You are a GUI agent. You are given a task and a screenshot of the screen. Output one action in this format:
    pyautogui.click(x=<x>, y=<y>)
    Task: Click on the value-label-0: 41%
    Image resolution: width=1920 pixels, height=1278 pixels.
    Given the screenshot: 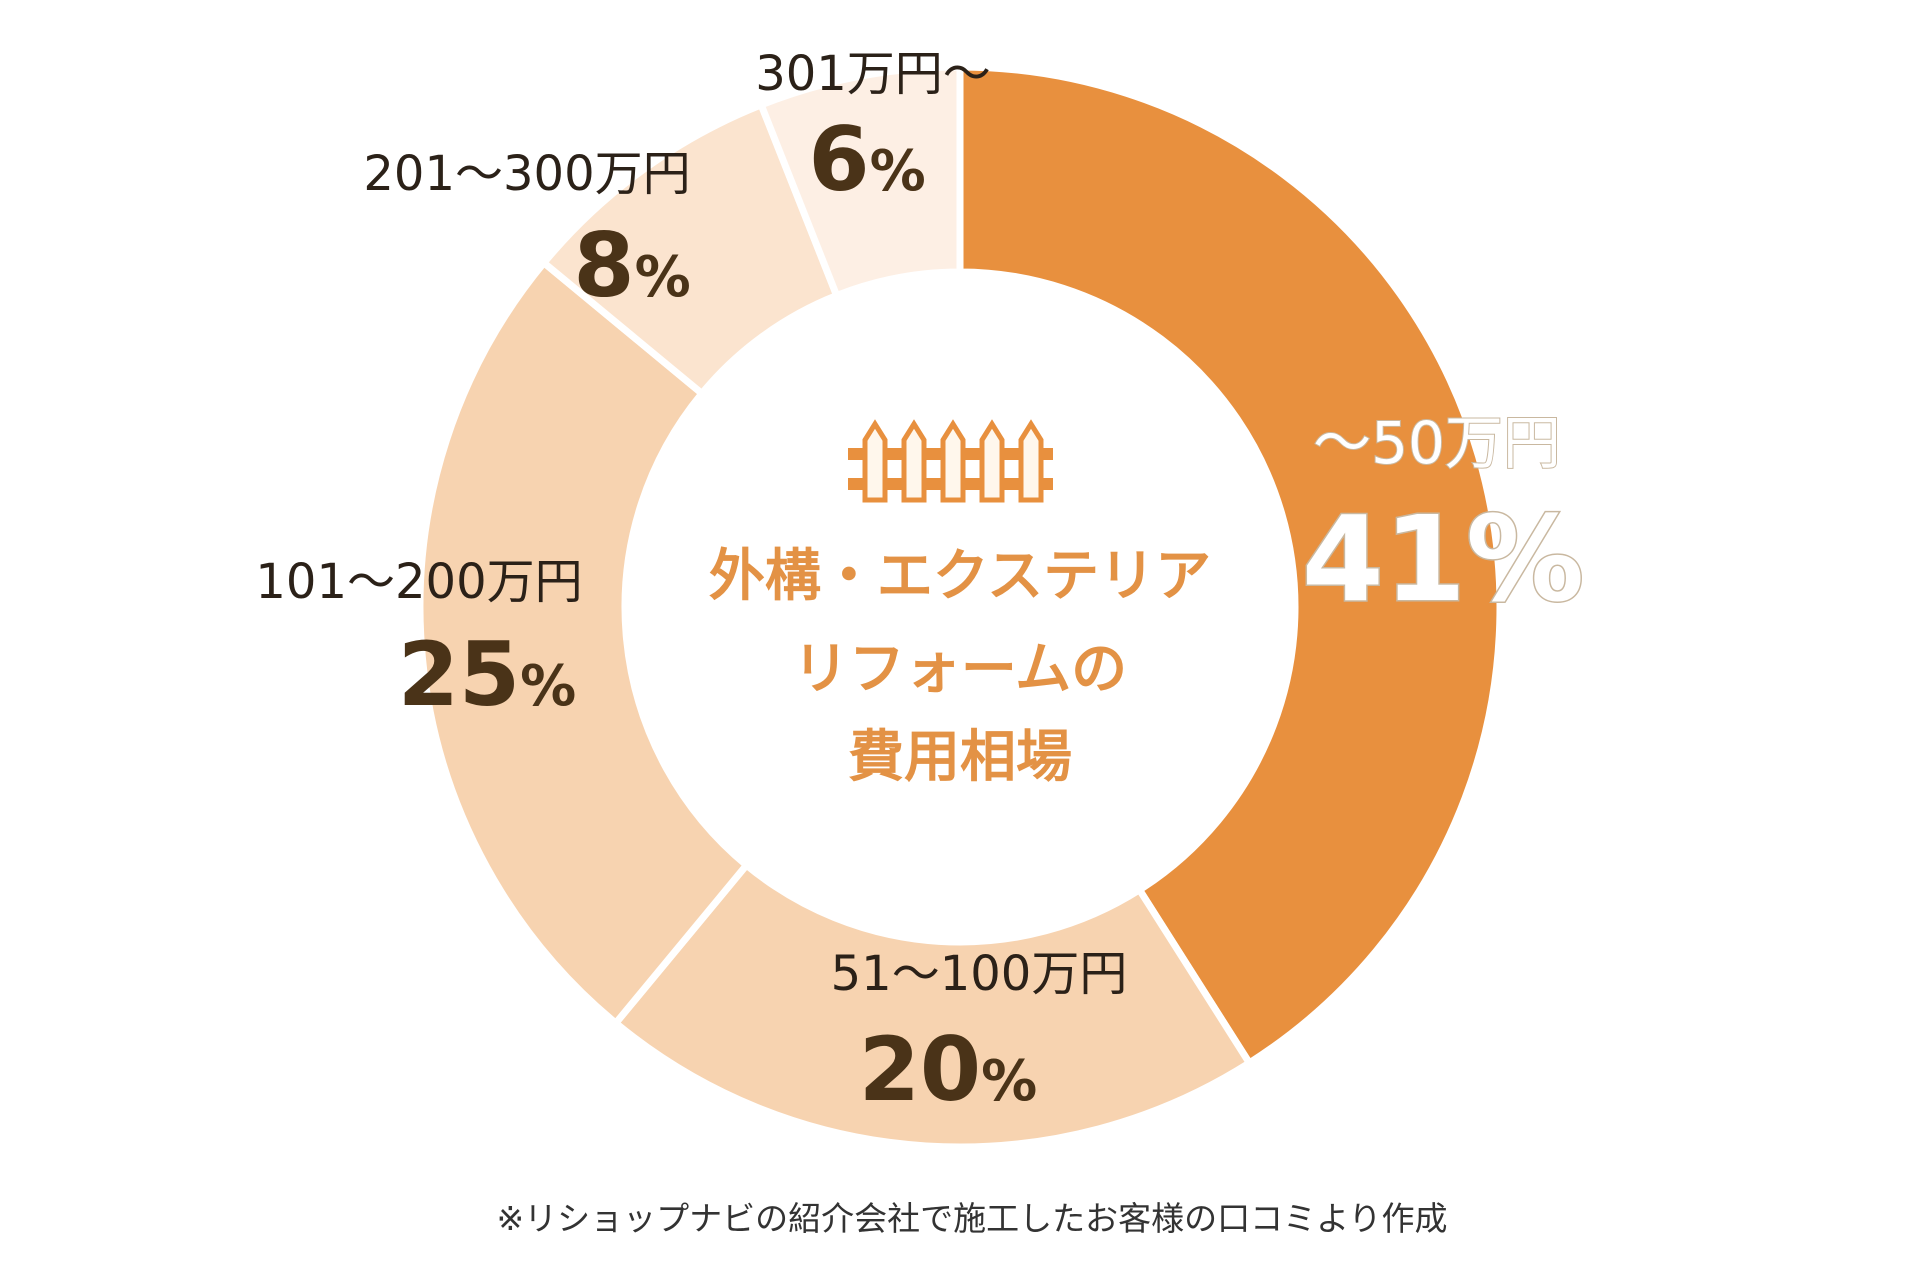 What is the action you would take?
    pyautogui.click(x=1443, y=559)
    